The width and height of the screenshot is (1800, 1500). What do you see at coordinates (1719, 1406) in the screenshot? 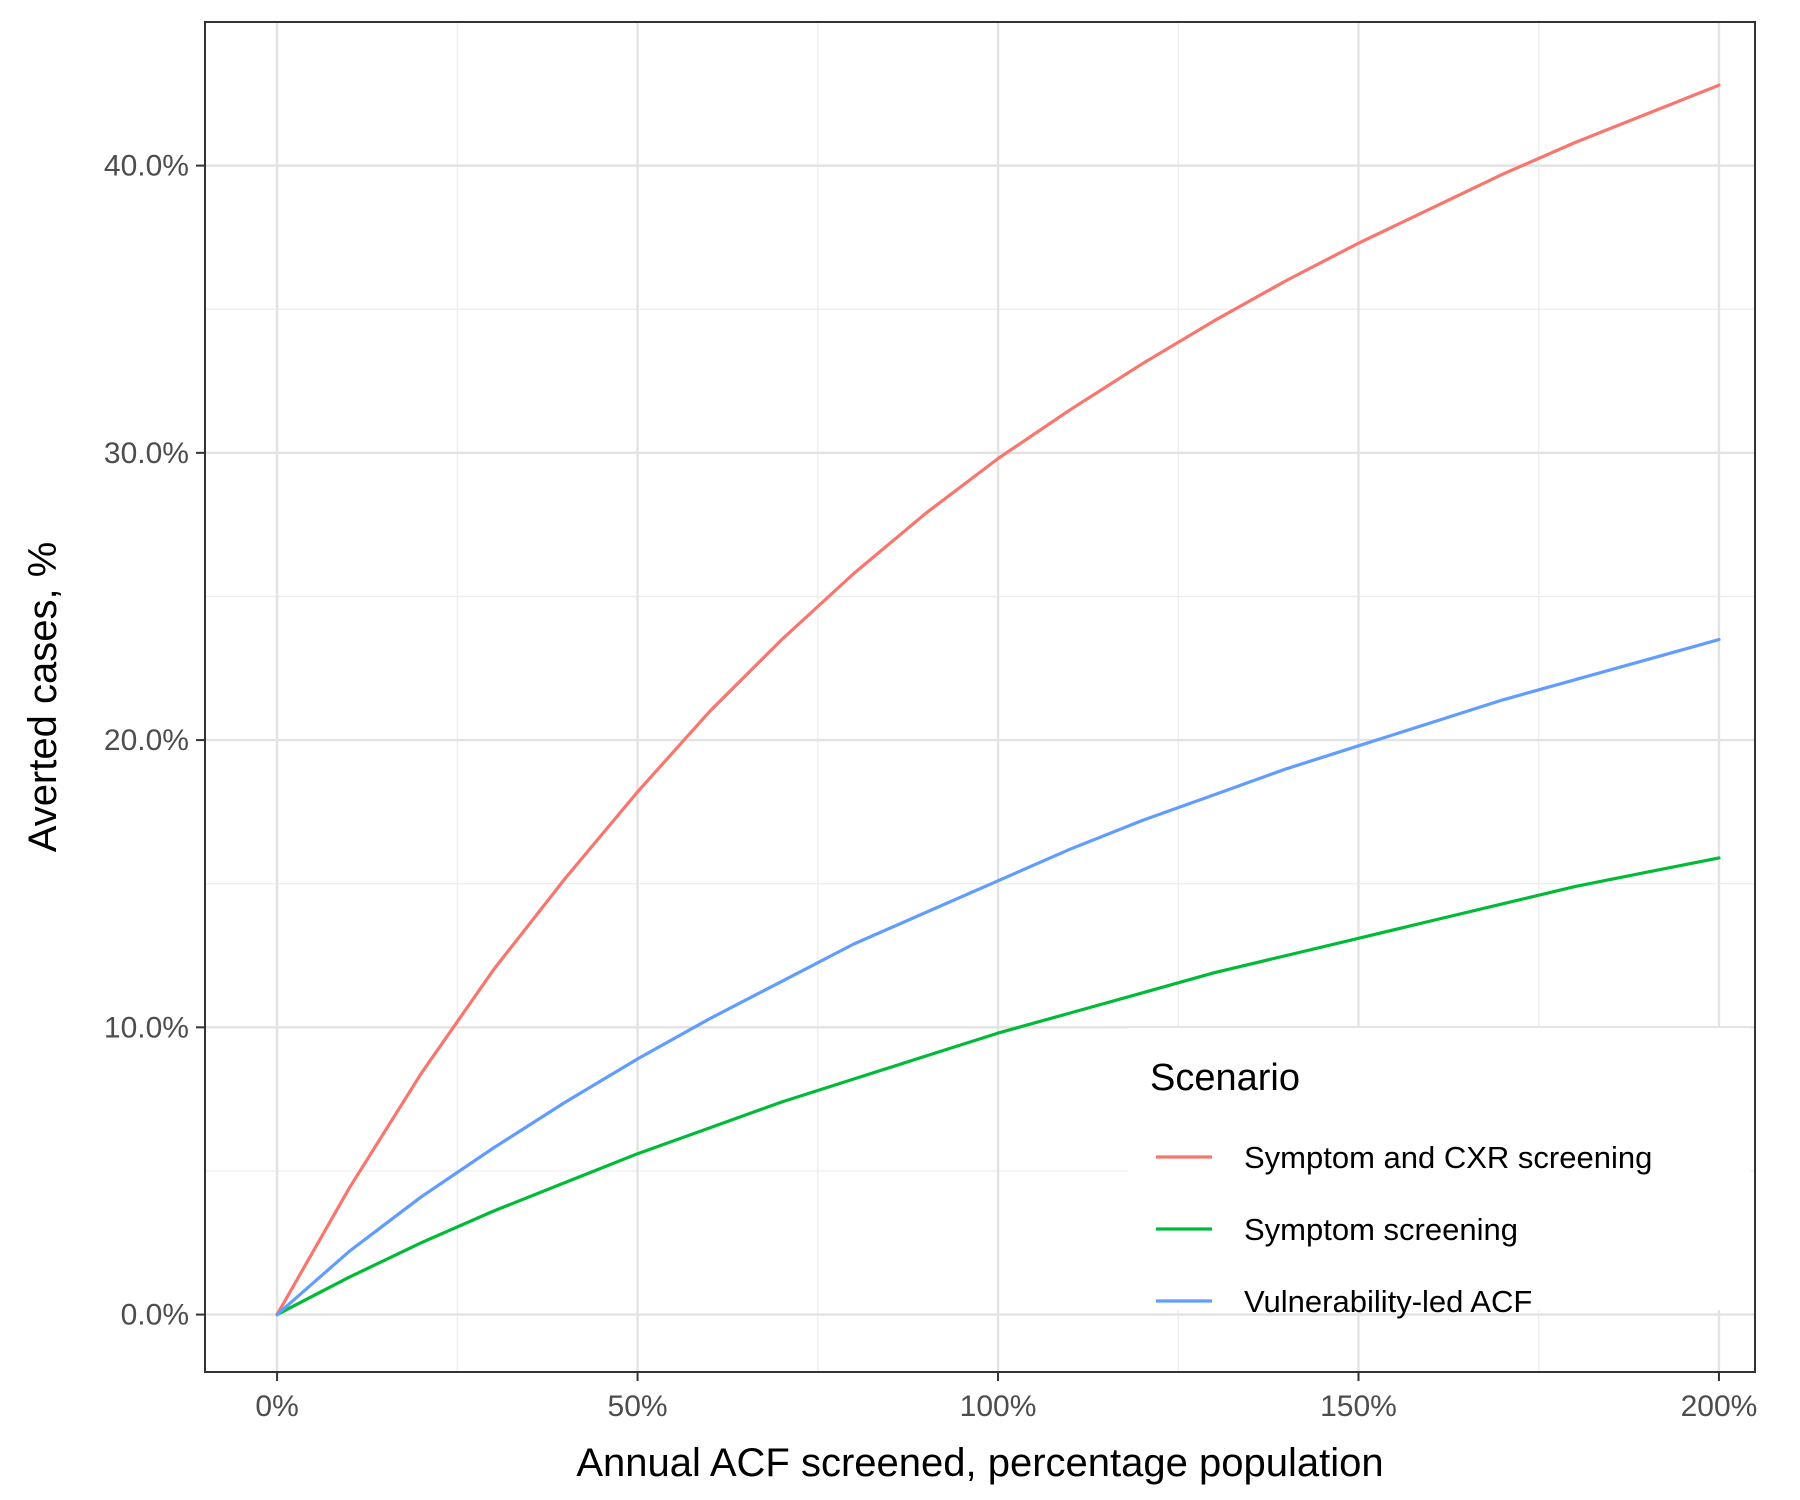
I see `x-tick-label: 200%` at bounding box center [1719, 1406].